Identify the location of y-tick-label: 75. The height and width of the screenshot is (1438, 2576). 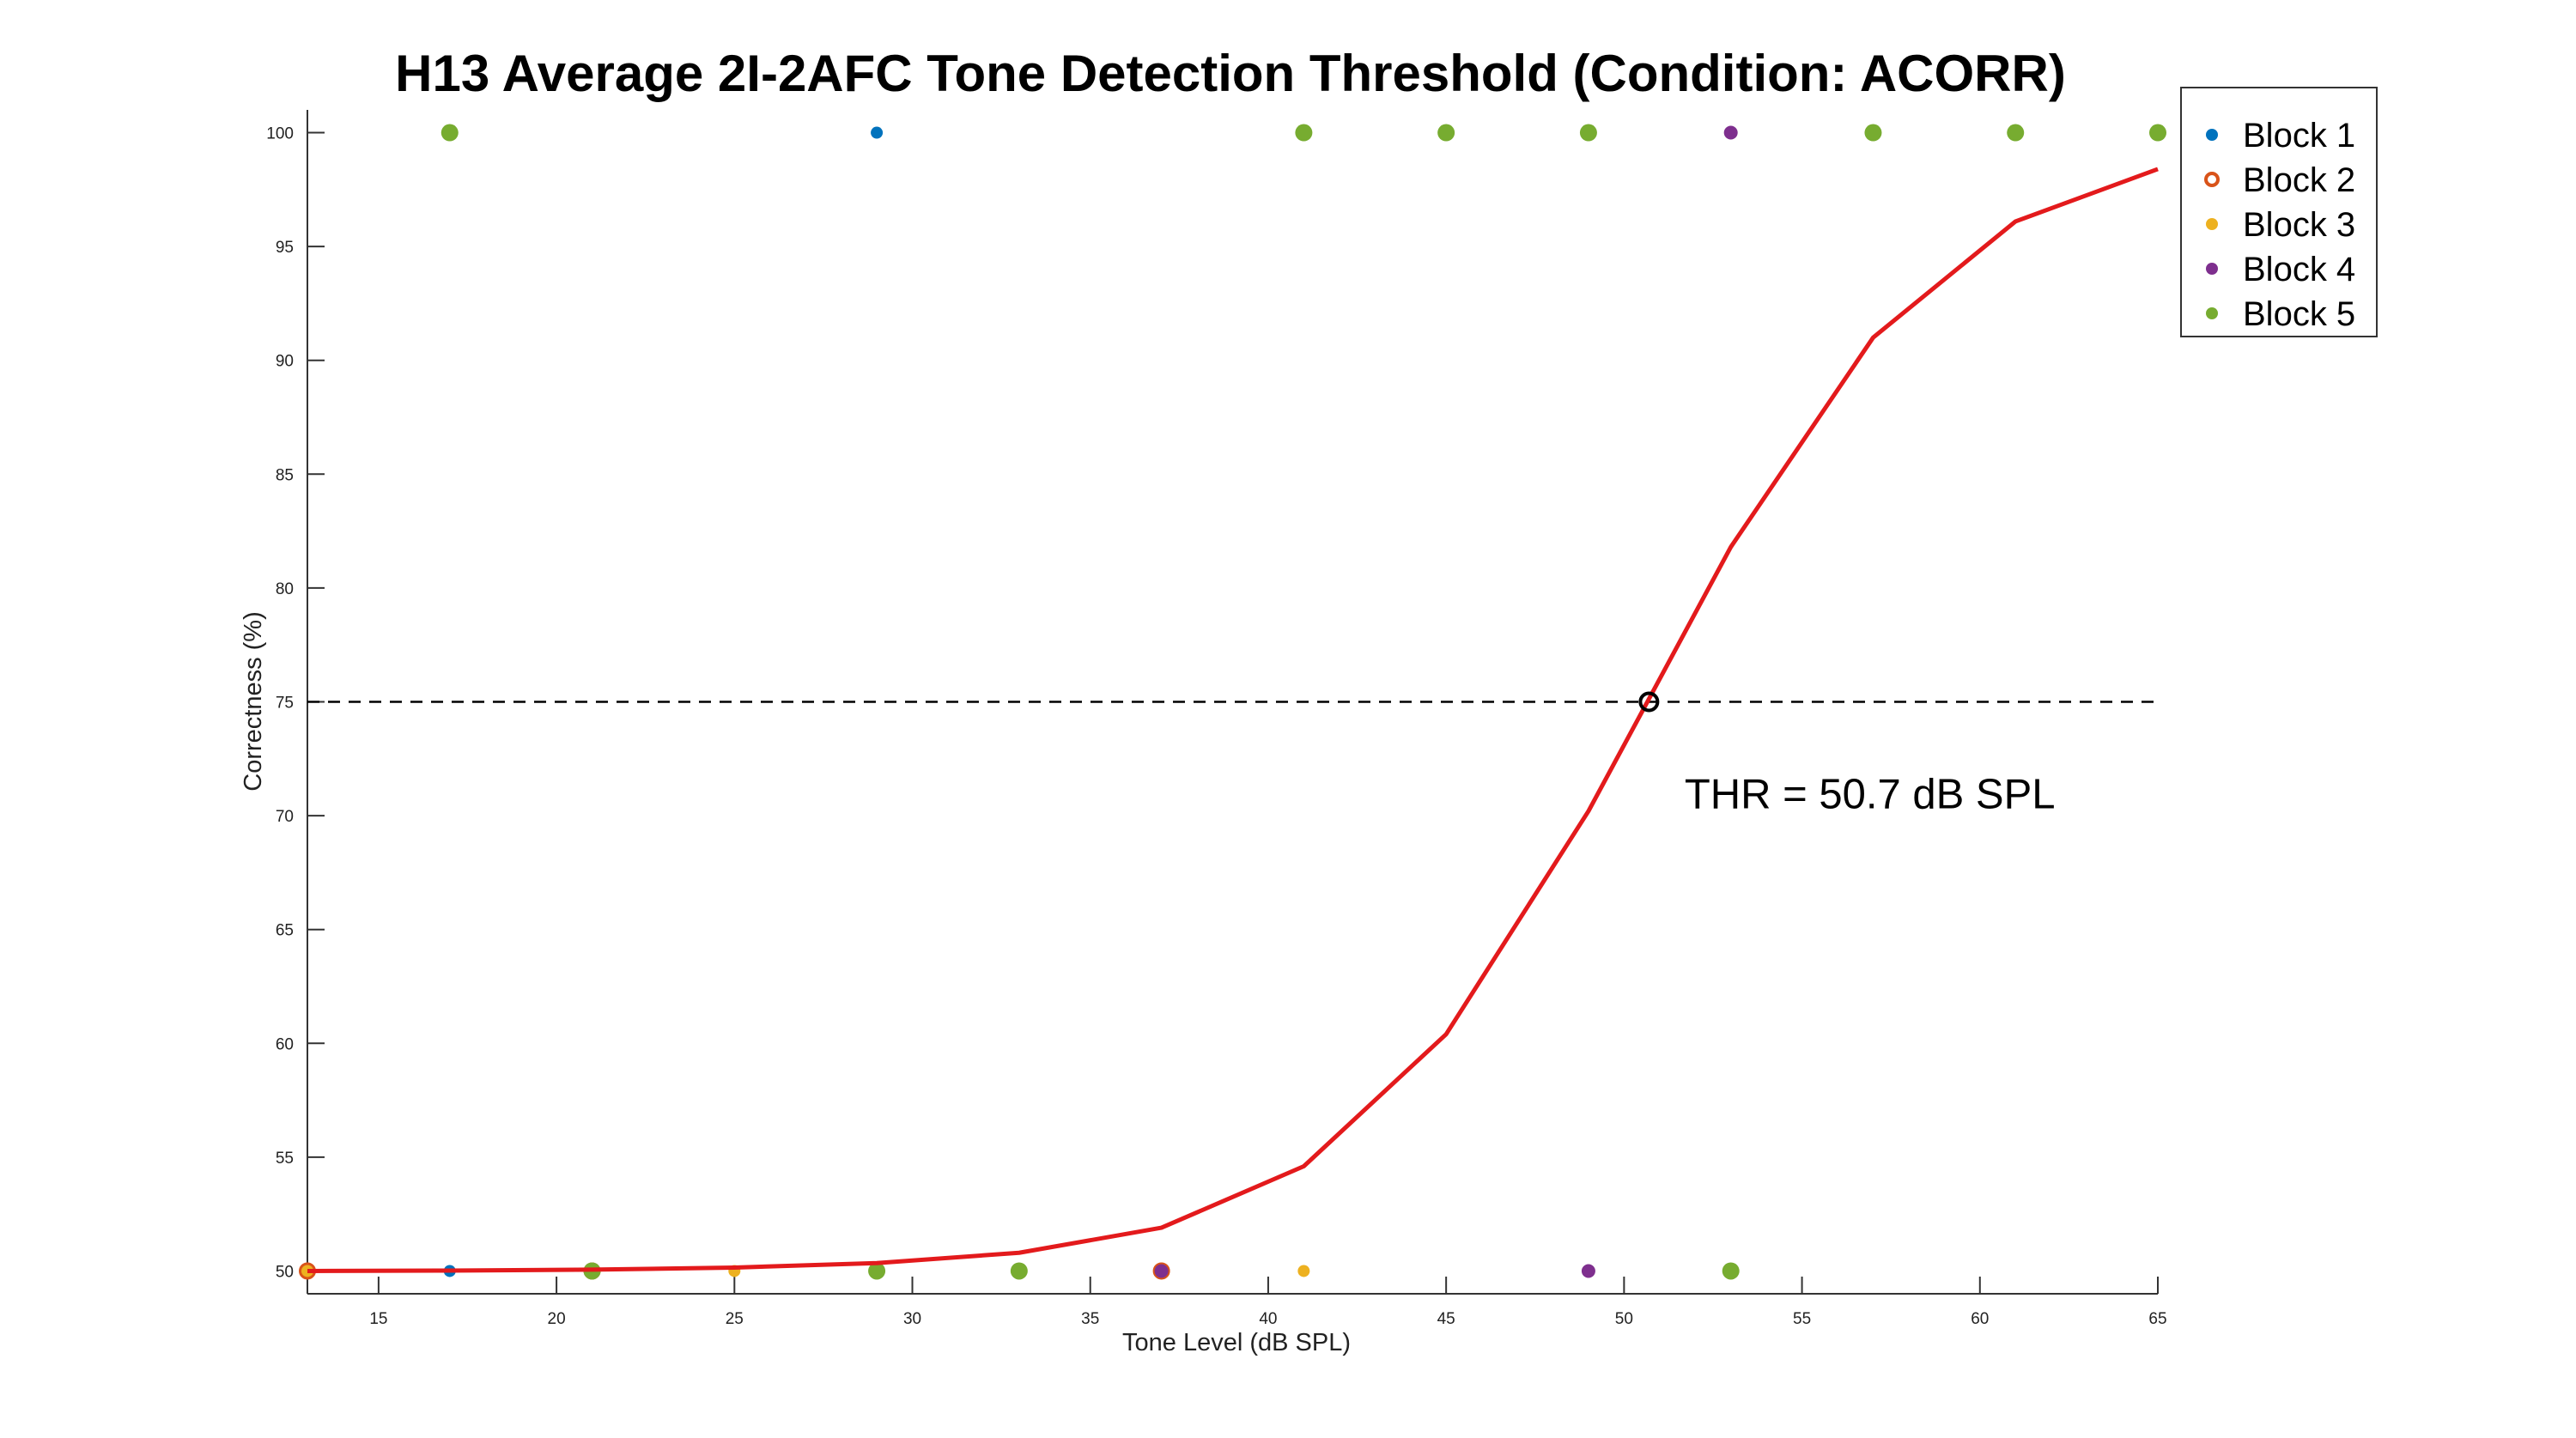
(285, 704).